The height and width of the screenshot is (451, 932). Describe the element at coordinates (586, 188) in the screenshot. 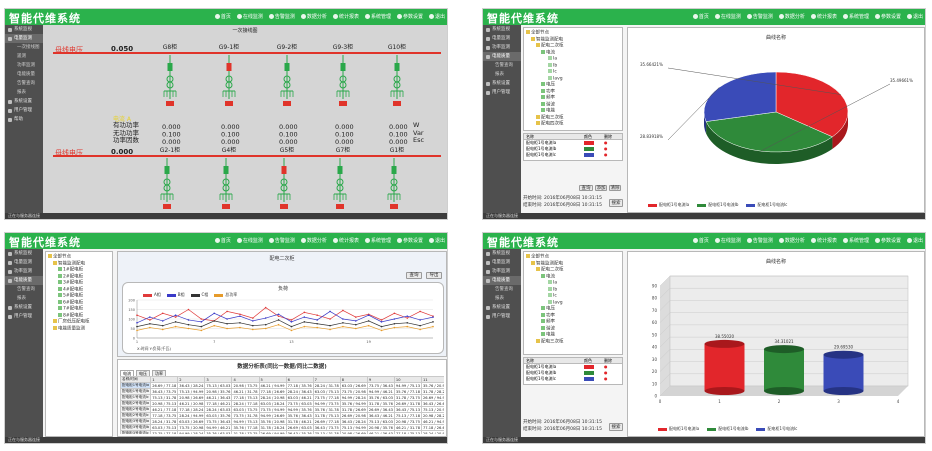

I see `query-button: 查询` at that location.